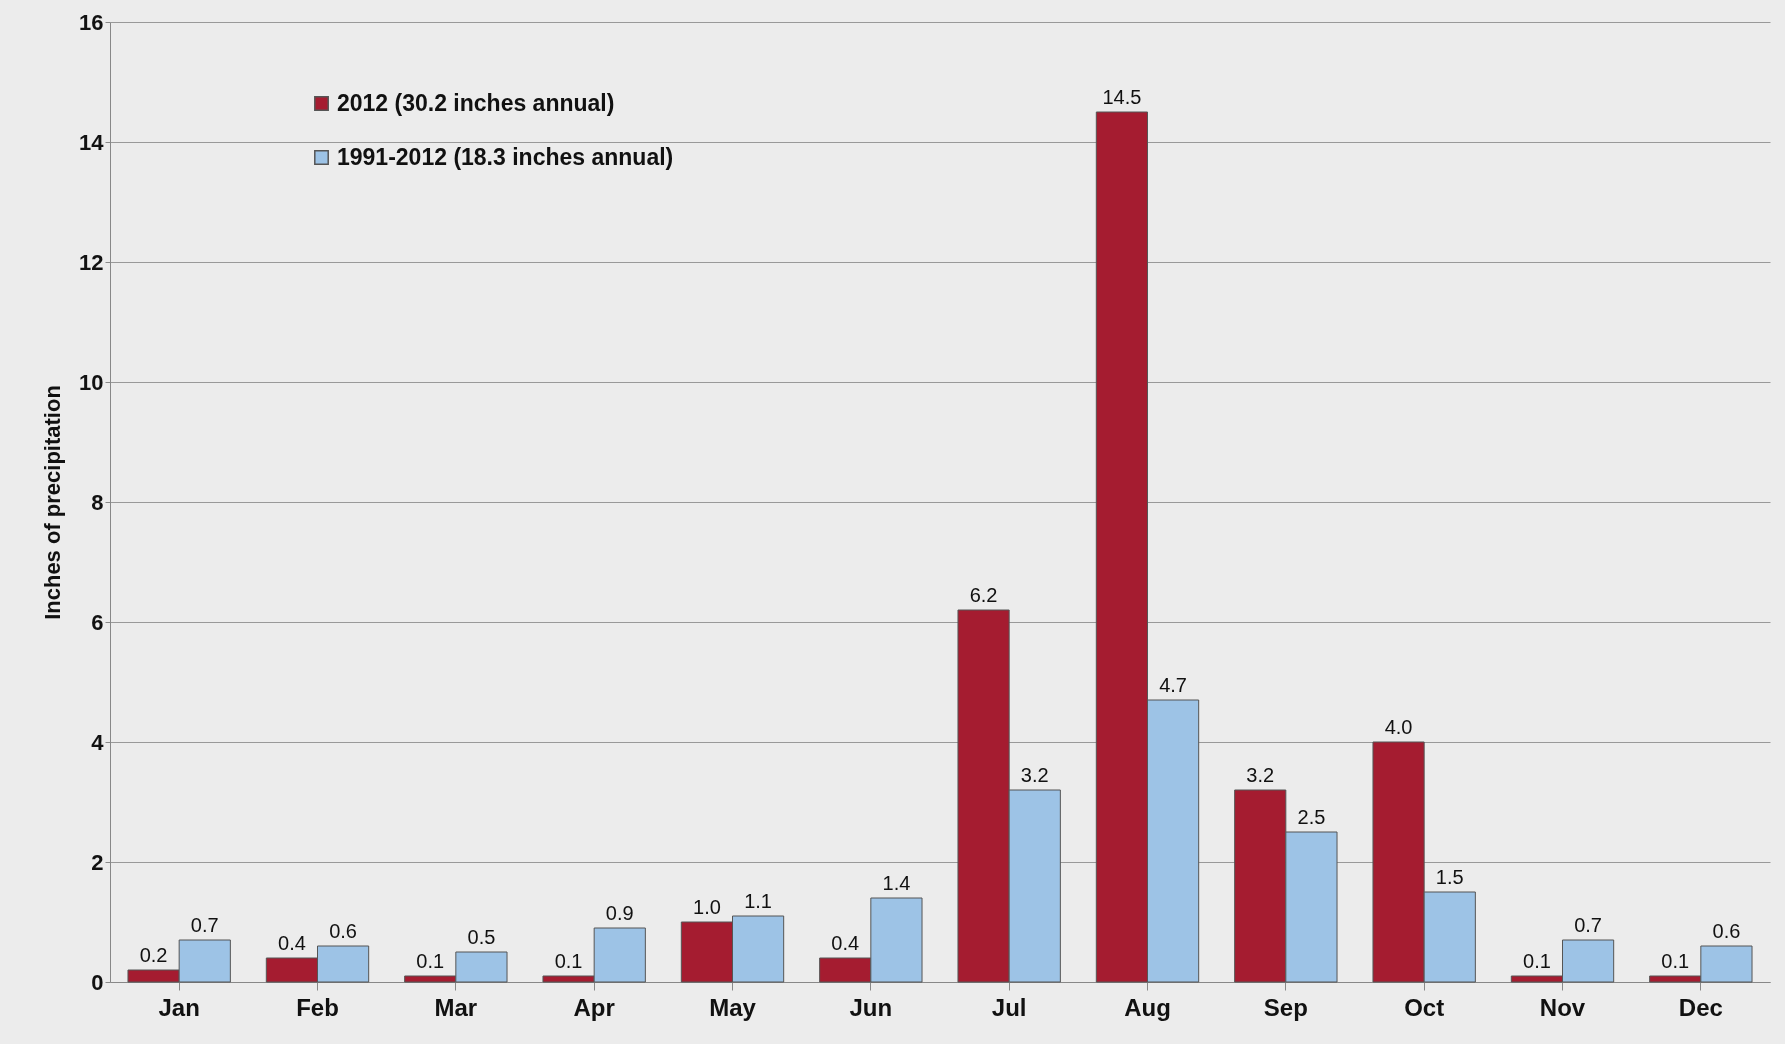 This screenshot has width=1785, height=1044. What do you see at coordinates (871, 1007) in the screenshot?
I see `x-tick-label: Jun` at bounding box center [871, 1007].